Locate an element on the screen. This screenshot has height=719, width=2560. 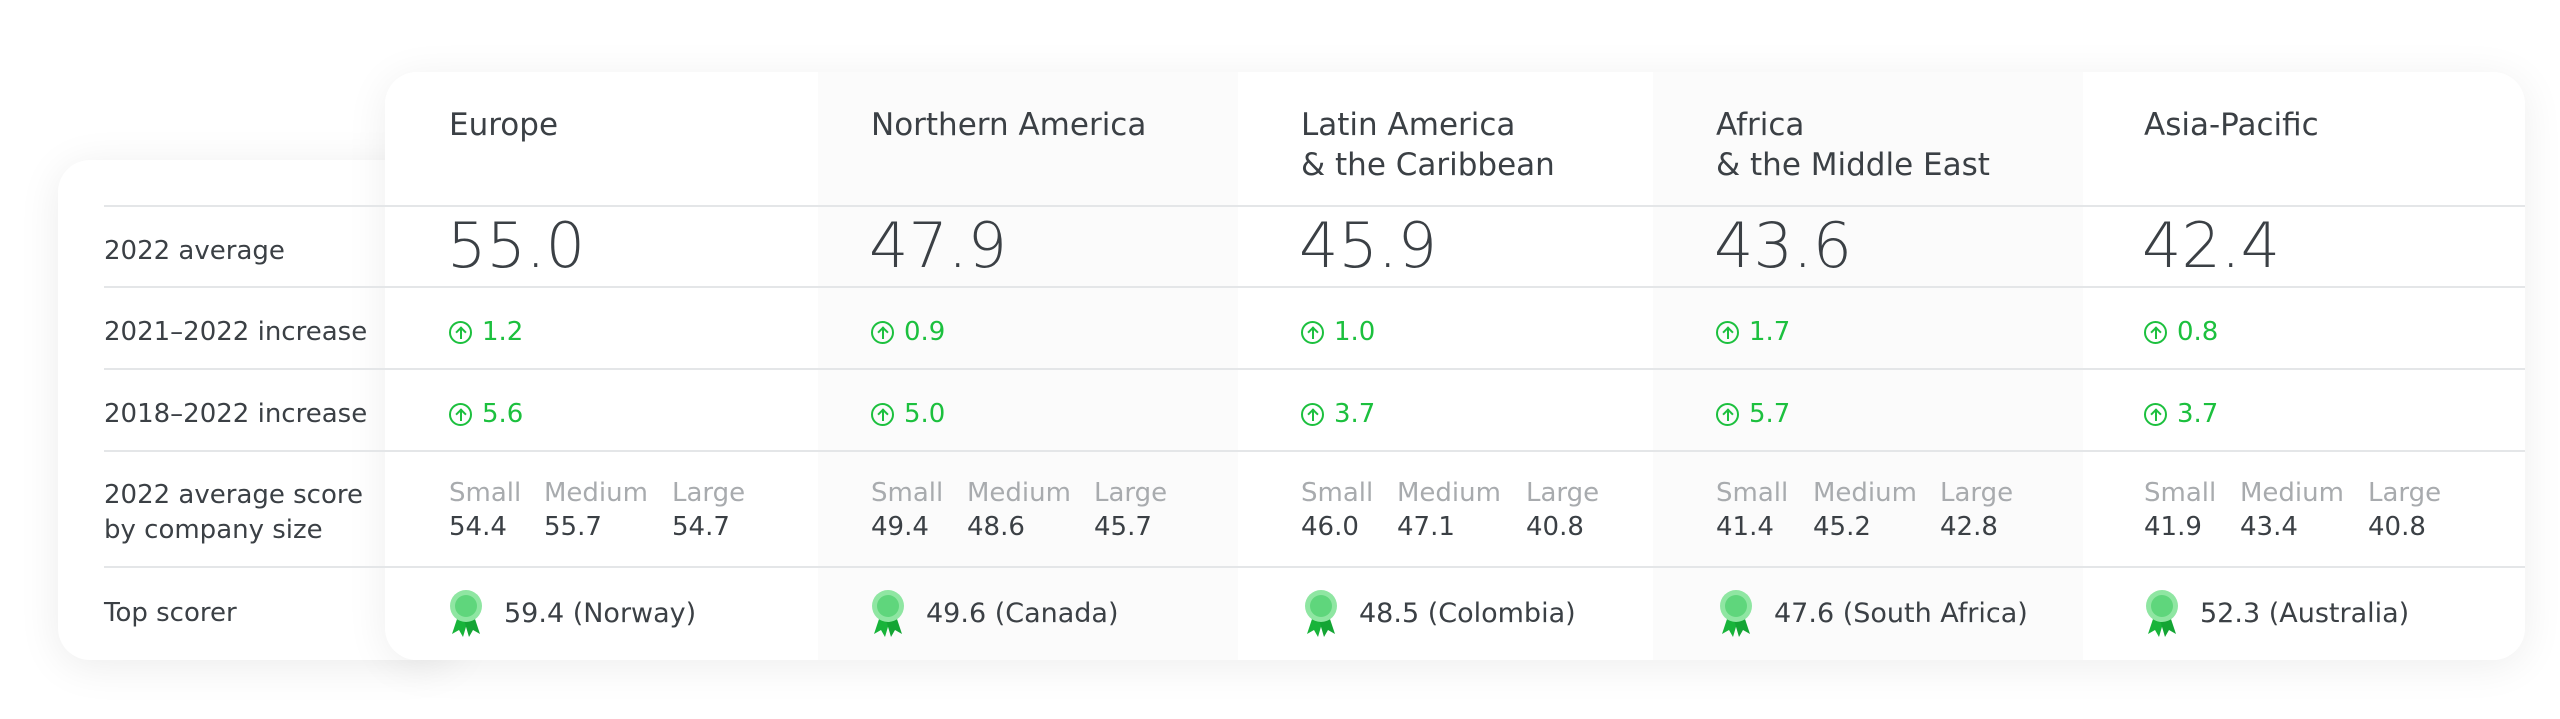
increase-value: 1.0 is located at coordinates (1355, 332).